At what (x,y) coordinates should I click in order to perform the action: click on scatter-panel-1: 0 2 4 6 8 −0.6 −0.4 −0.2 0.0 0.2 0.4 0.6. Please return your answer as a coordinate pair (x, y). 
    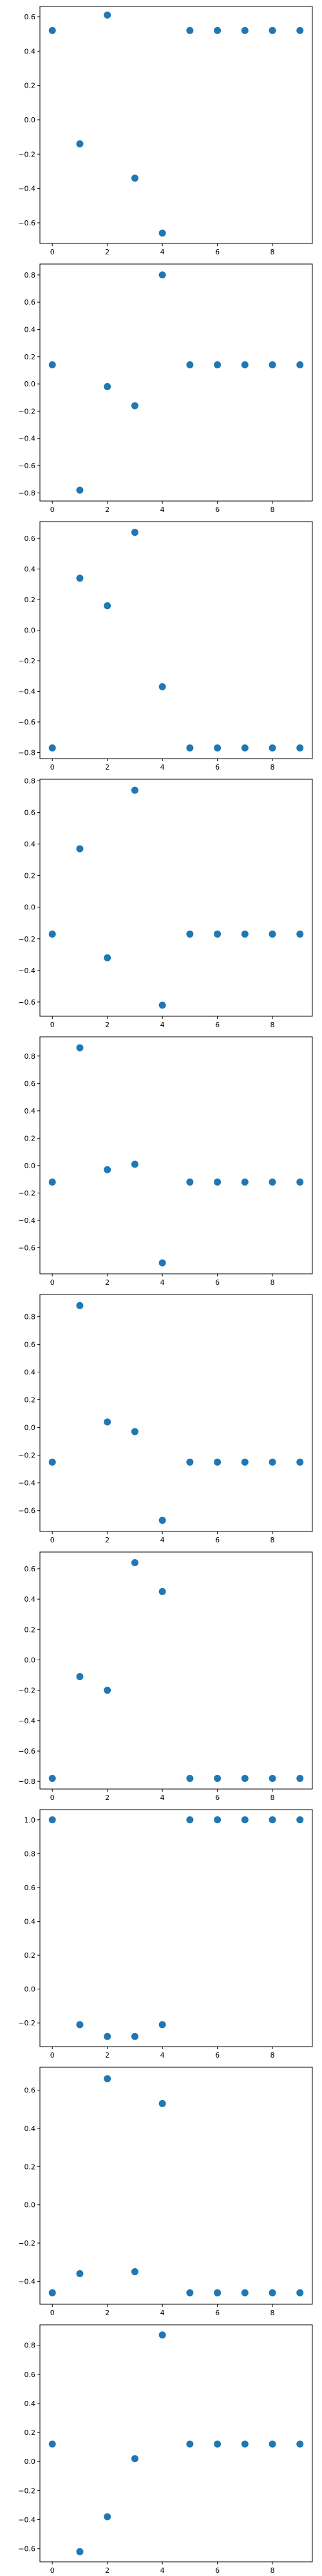
    Looking at the image, I should click on (166, 131).